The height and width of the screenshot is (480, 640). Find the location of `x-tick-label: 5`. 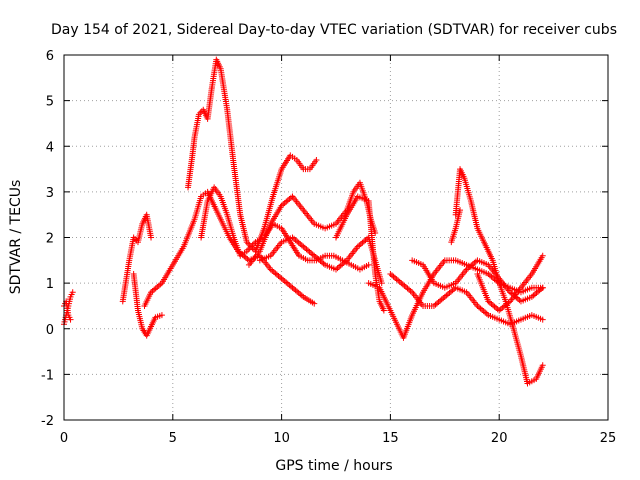

x-tick-label: 5 is located at coordinates (173, 438).